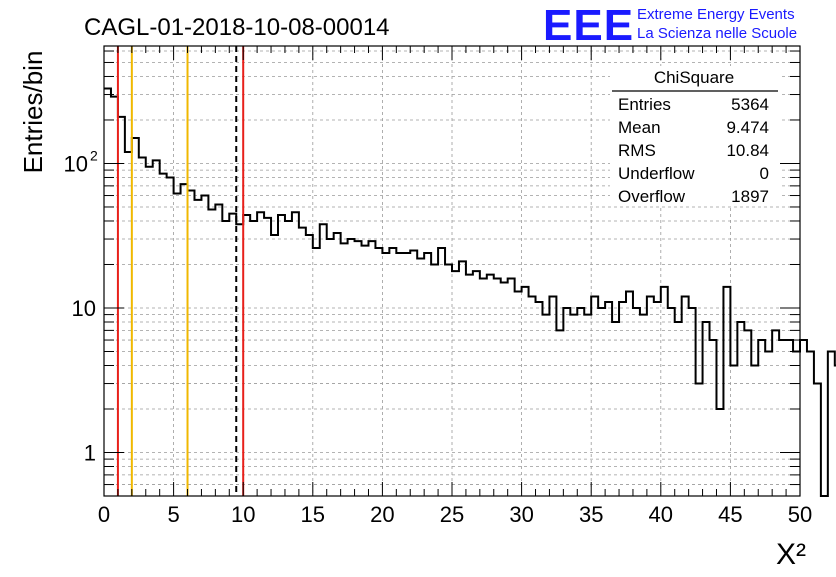  What do you see at coordinates (237, 27) in the screenshot?
I see `chart-title: CAGL-01-2018-10-08-00014` at bounding box center [237, 27].